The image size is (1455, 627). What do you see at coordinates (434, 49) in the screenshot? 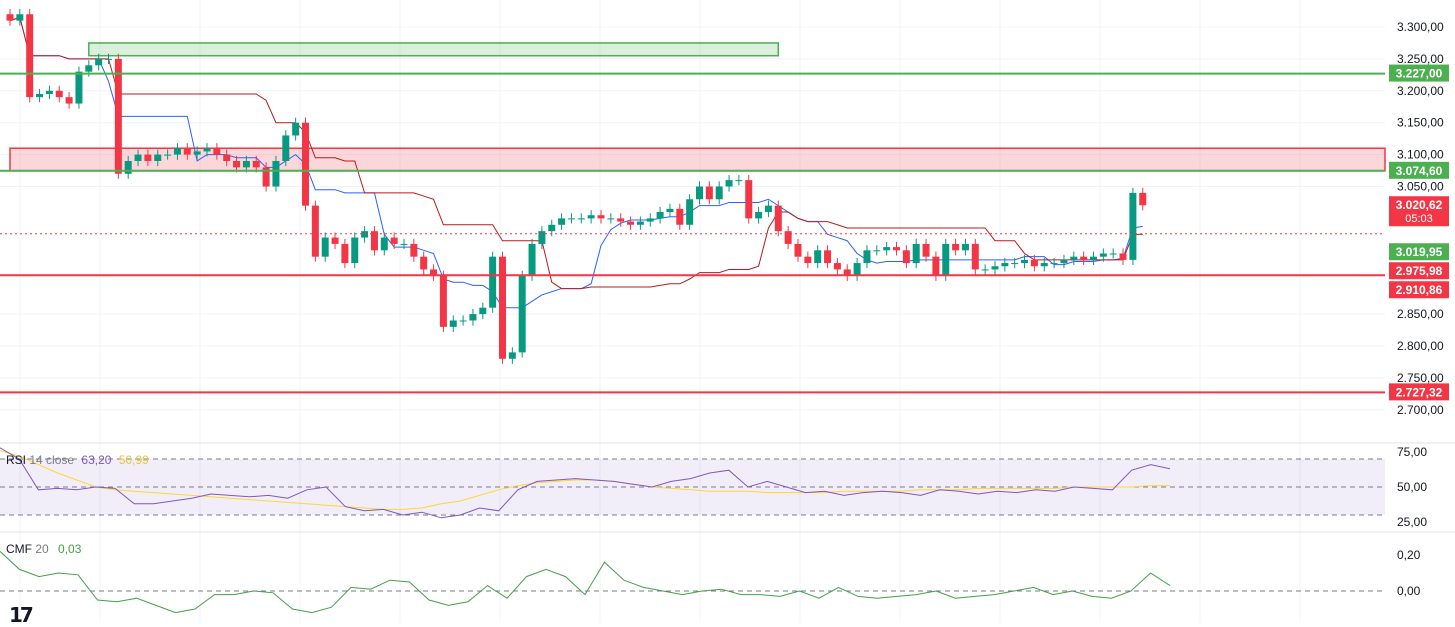
I see `zone` at bounding box center [434, 49].